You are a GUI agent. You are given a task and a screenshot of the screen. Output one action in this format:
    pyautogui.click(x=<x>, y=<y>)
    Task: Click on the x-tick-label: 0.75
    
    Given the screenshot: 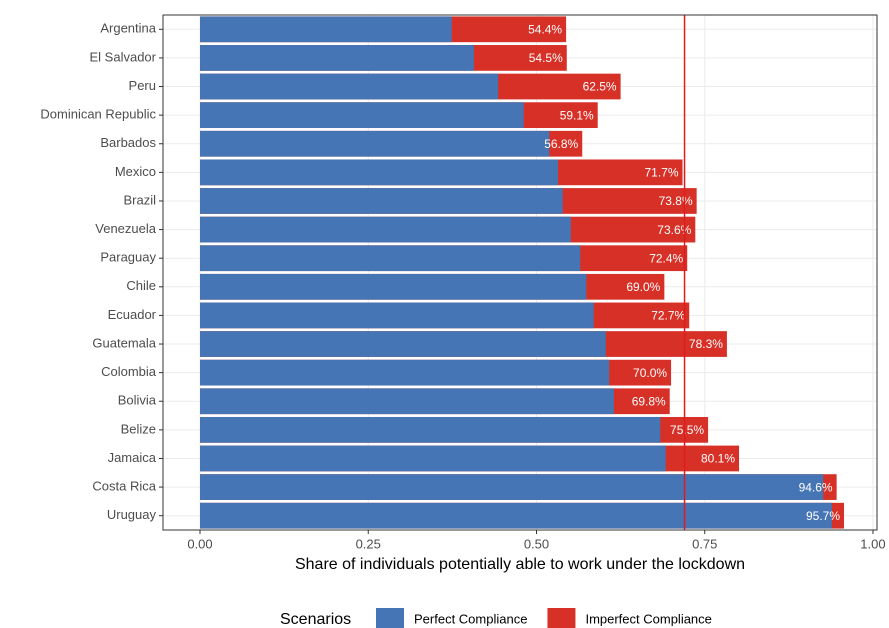 What is the action you would take?
    pyautogui.click(x=704, y=543)
    